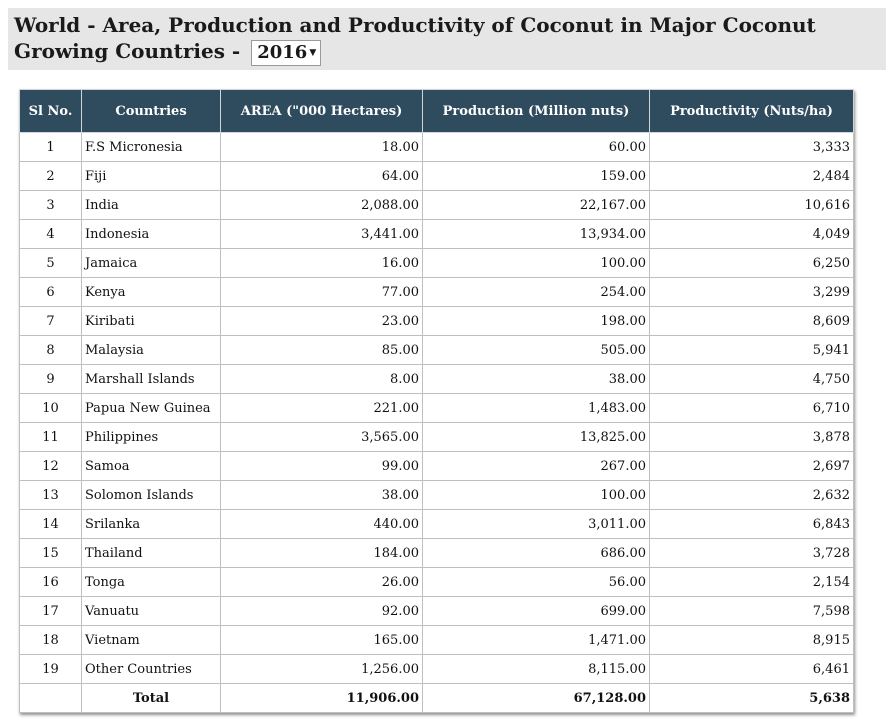 The width and height of the screenshot is (894, 724). I want to click on row-area: 77.00, so click(321, 292).